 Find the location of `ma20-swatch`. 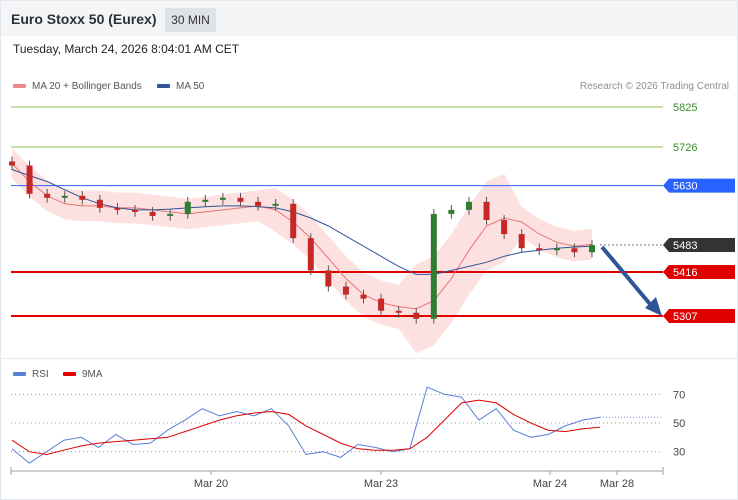

ma20-swatch is located at coordinates (19, 86).